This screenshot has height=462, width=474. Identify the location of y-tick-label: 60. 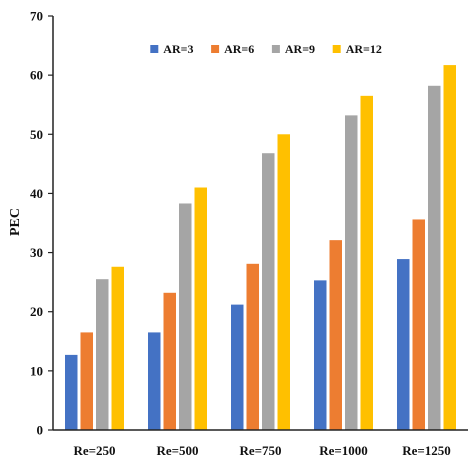
(36, 75).